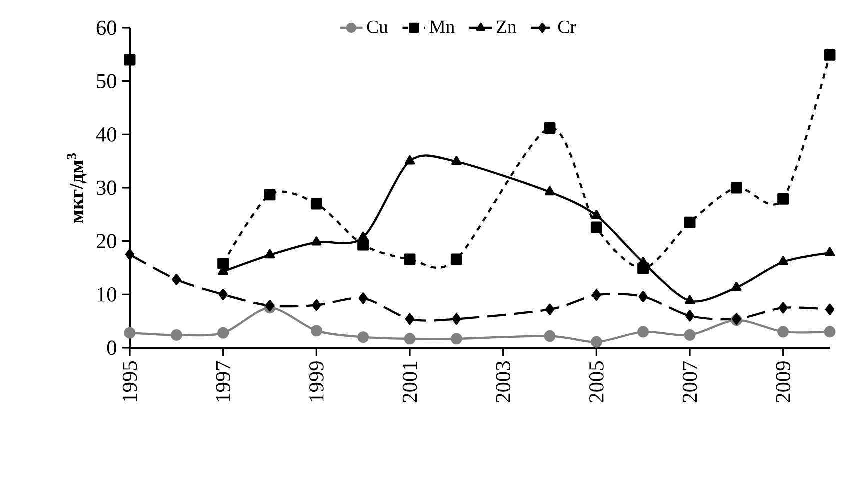 Image resolution: width=857 pixels, height=497 pixels. I want to click on x-tick-label: 2001, so click(410, 382).